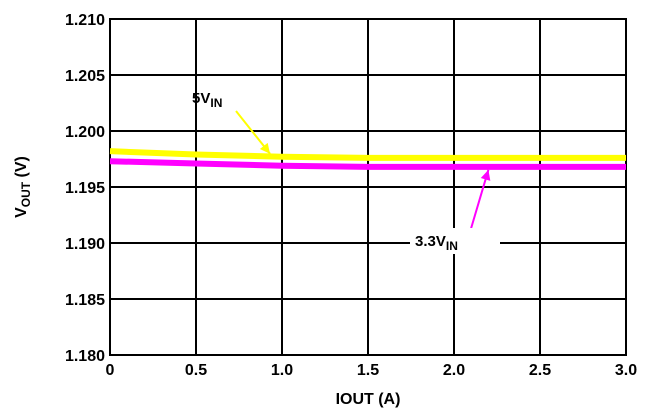 This screenshot has height=412, width=658. Describe the element at coordinates (485, 175) in the screenshot. I see `arrowhead-3v3in` at that location.